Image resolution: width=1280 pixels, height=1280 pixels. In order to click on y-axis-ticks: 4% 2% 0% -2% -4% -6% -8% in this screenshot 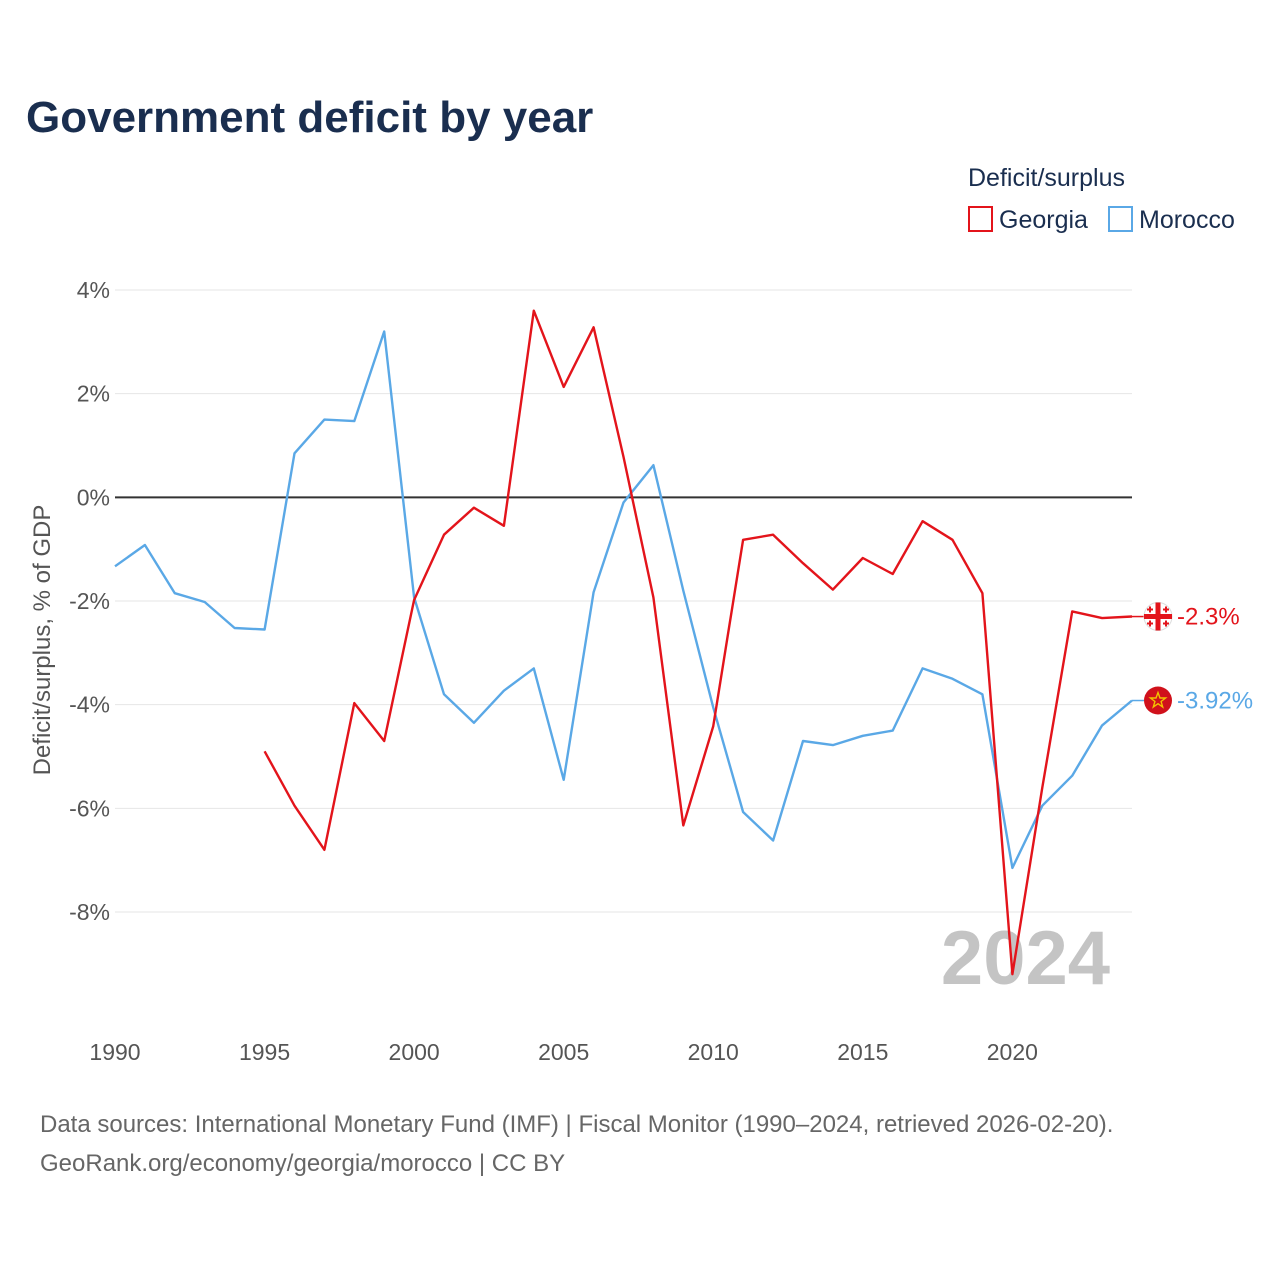, I will do `click(89, 601)`.